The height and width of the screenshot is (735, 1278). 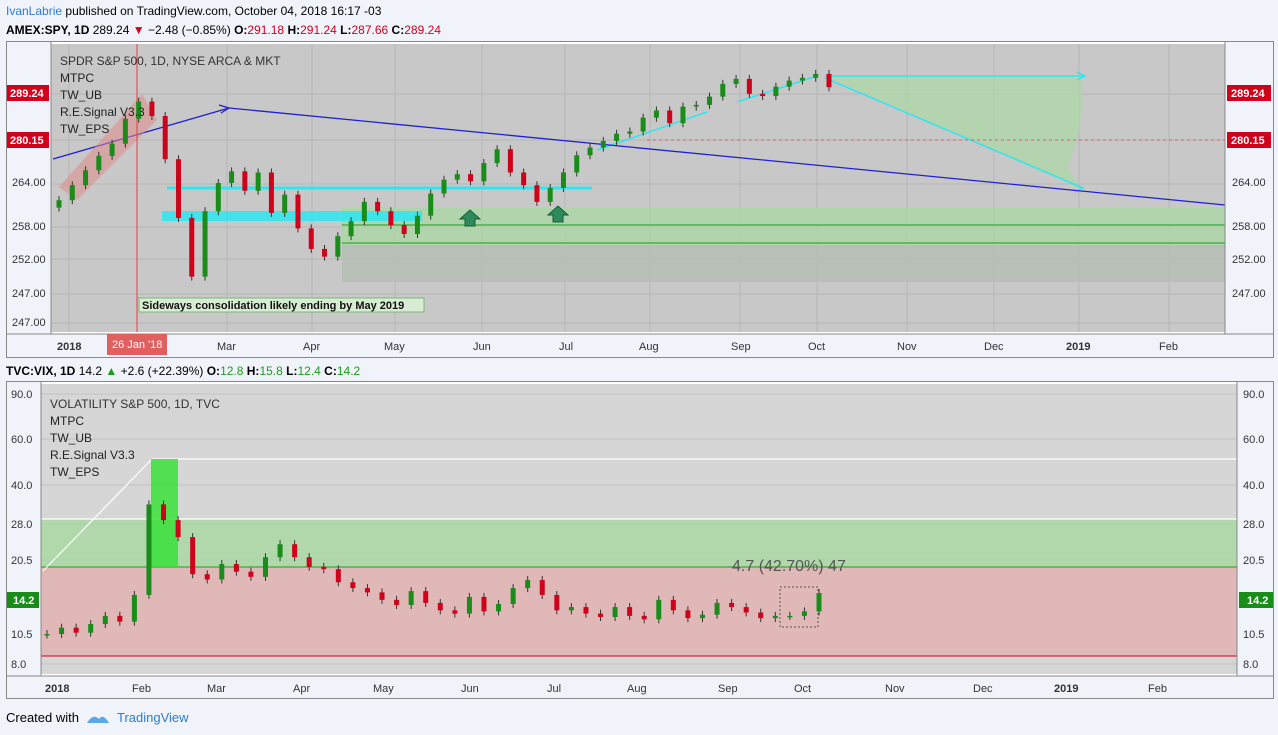 What do you see at coordinates (41, 371) in the screenshot?
I see `vix-symbol: TVC:VIX, 1D` at bounding box center [41, 371].